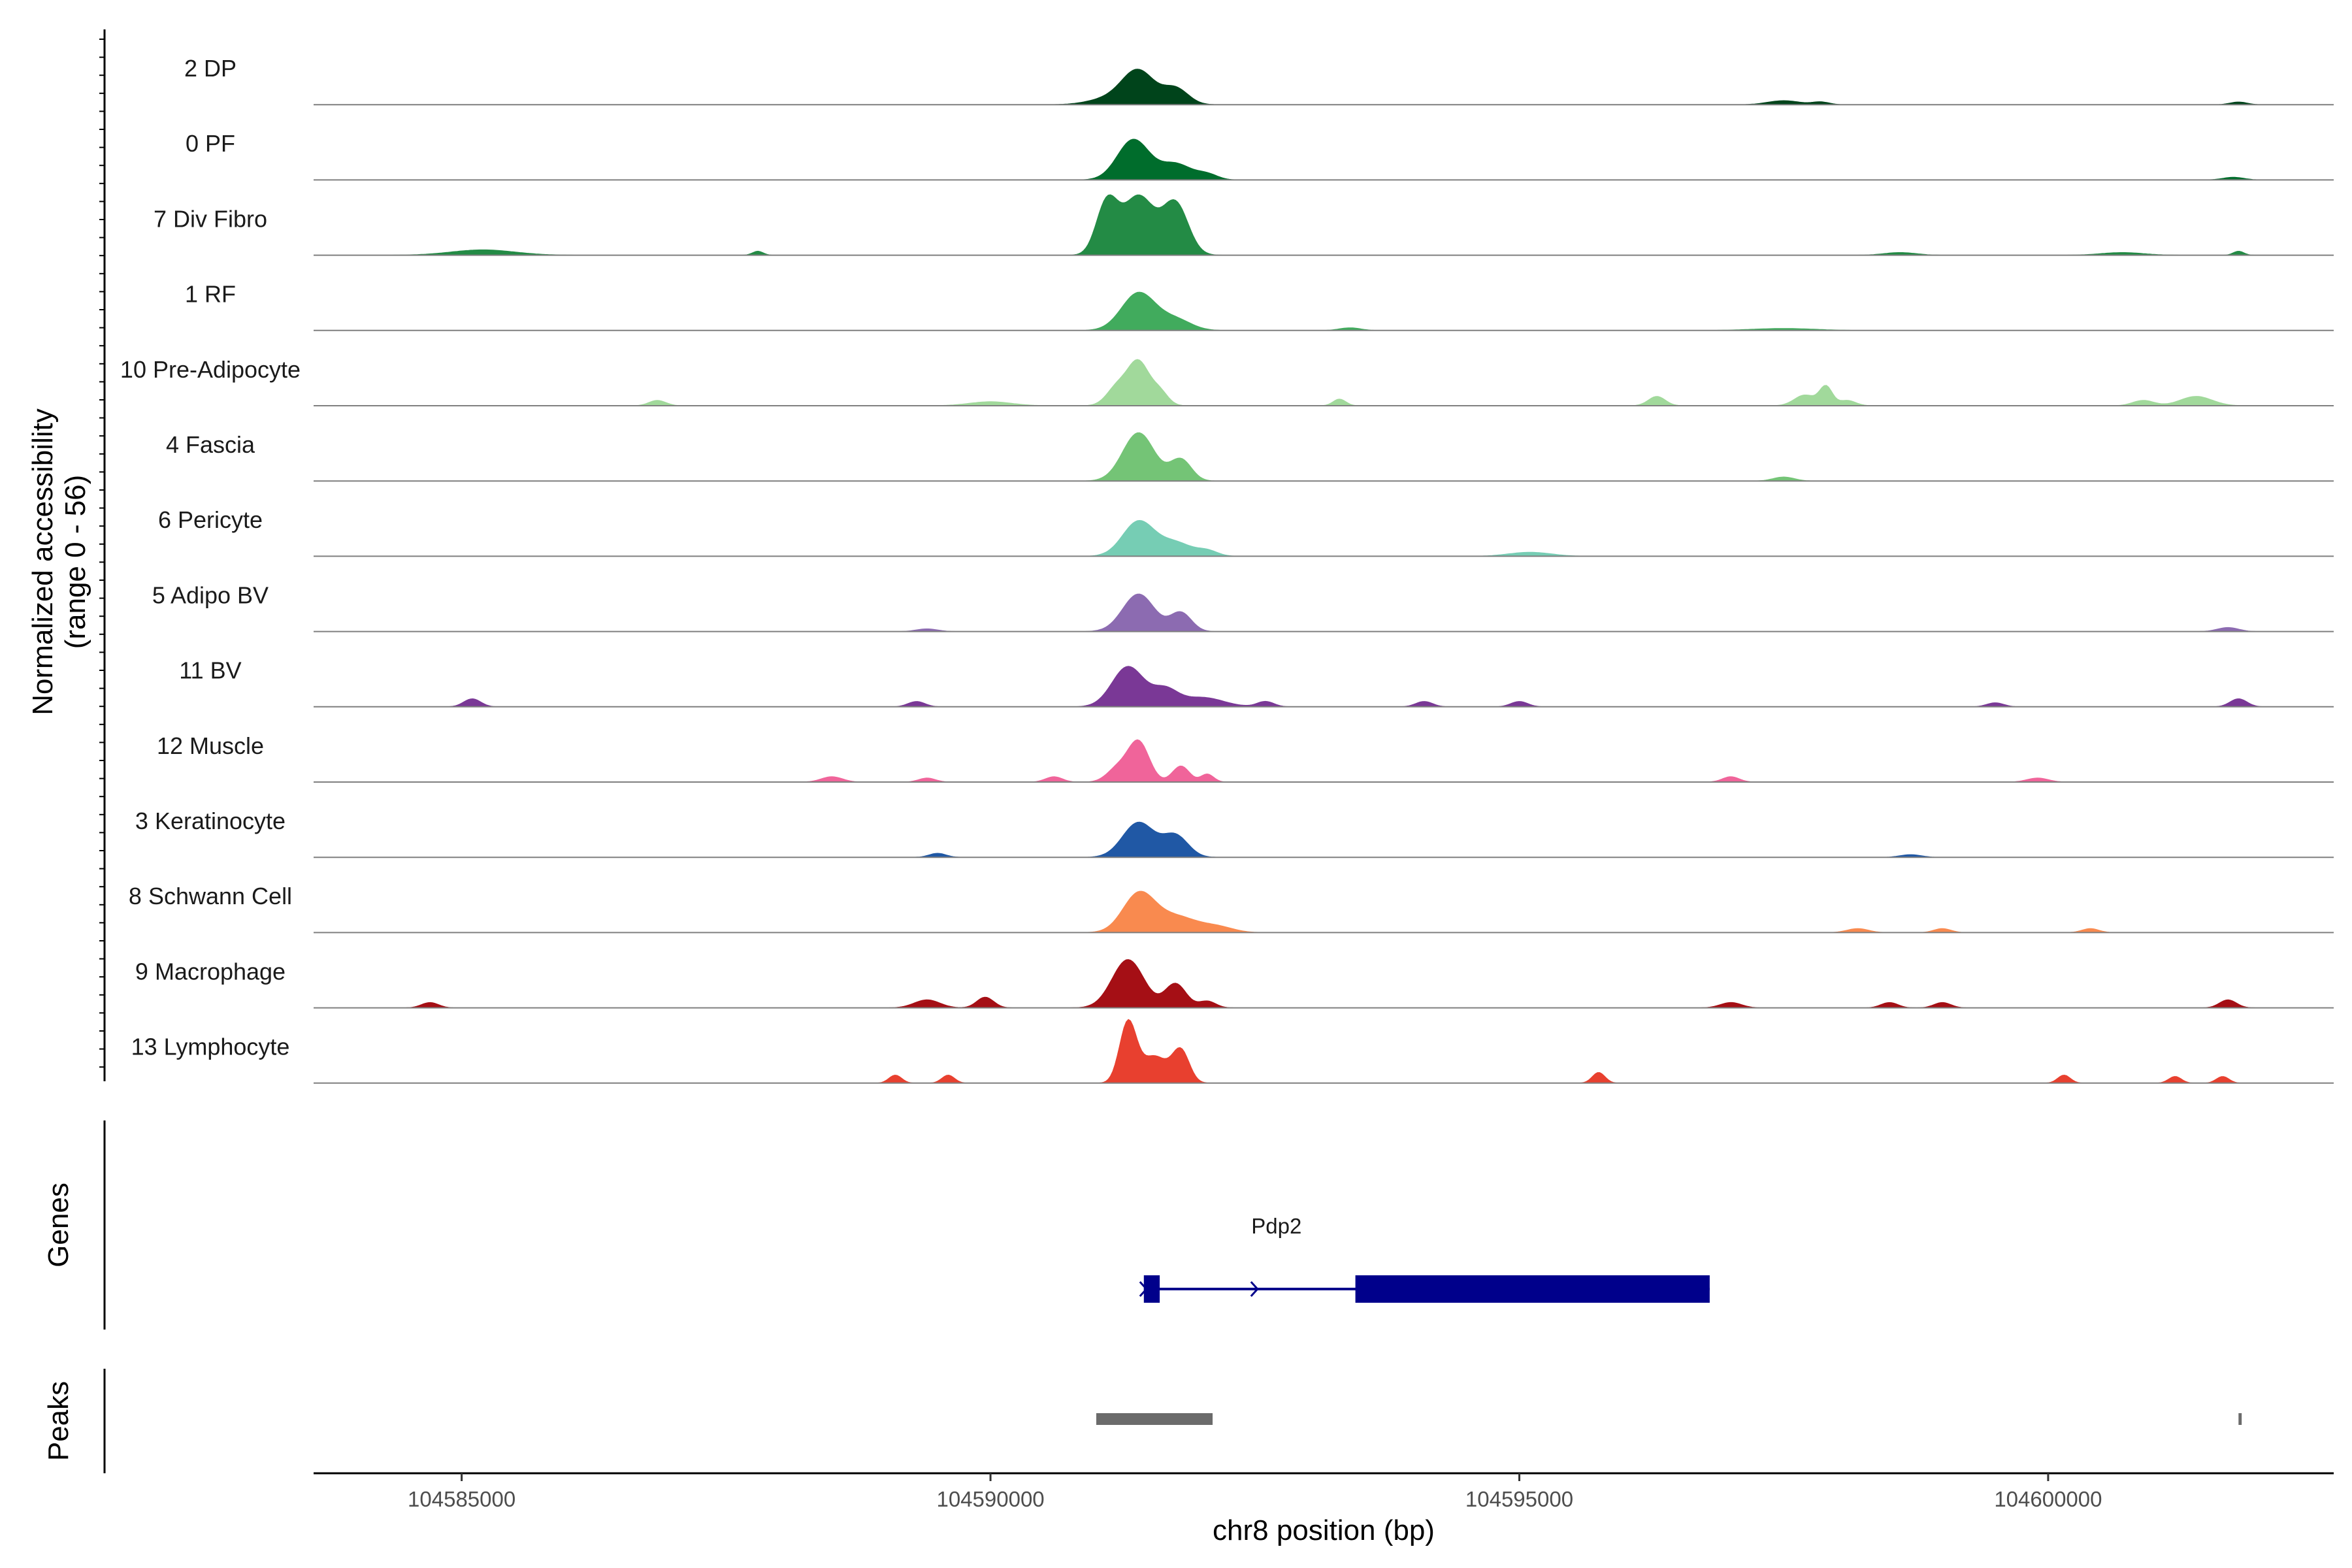 This screenshot has width=2352, height=1568. I want to click on x-axis: 104585000 104590000 104595000 104600000, so click(1324, 1491).